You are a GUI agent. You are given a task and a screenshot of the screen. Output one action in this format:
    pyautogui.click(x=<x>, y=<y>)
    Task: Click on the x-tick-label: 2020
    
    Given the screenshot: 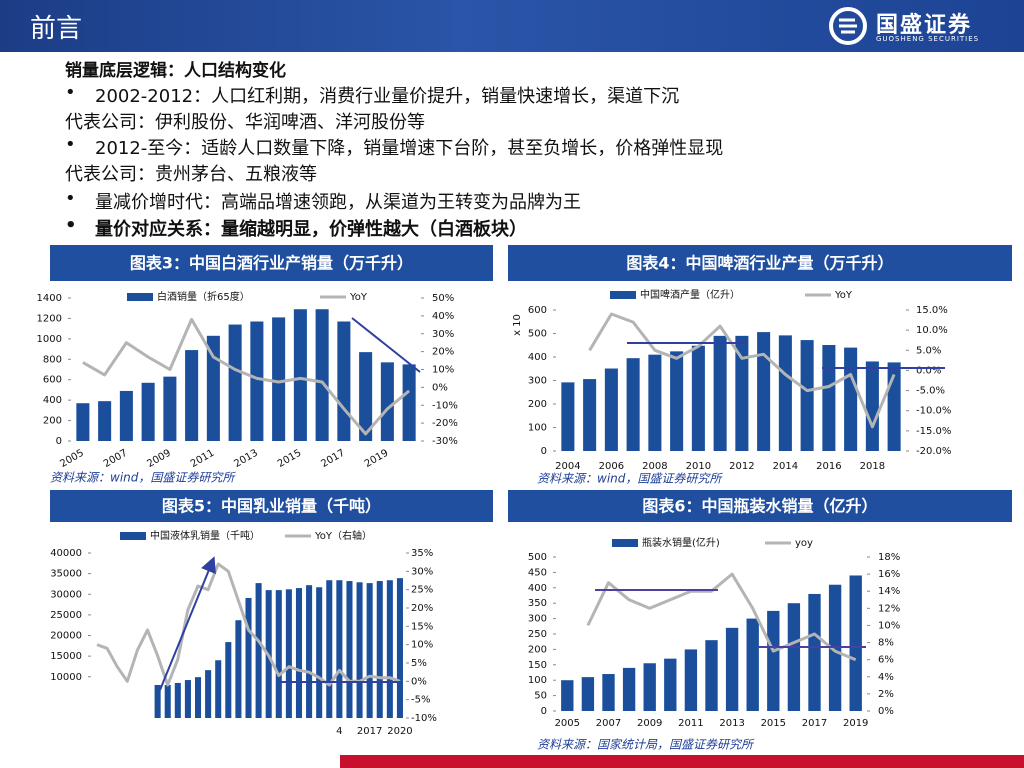 What is the action you would take?
    pyautogui.click(x=399, y=731)
    